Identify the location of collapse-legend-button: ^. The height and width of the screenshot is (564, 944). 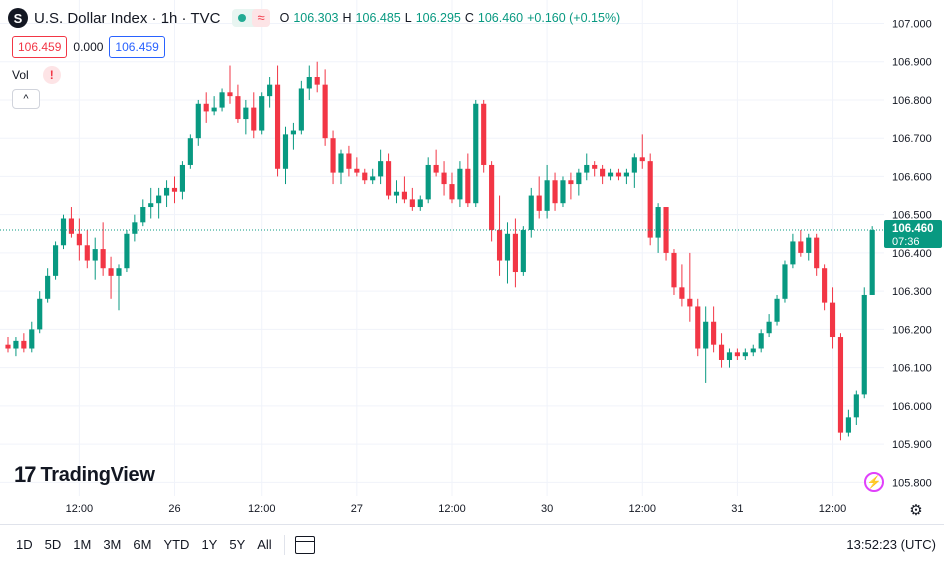
(26, 99).